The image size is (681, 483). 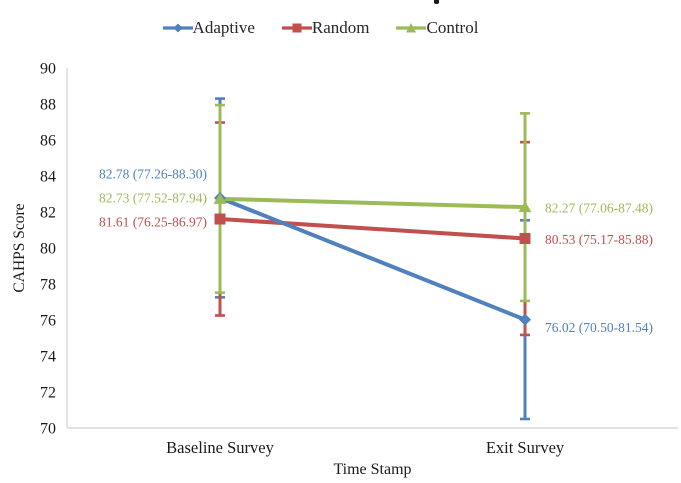 I want to click on series-line-random, so click(x=372, y=229).